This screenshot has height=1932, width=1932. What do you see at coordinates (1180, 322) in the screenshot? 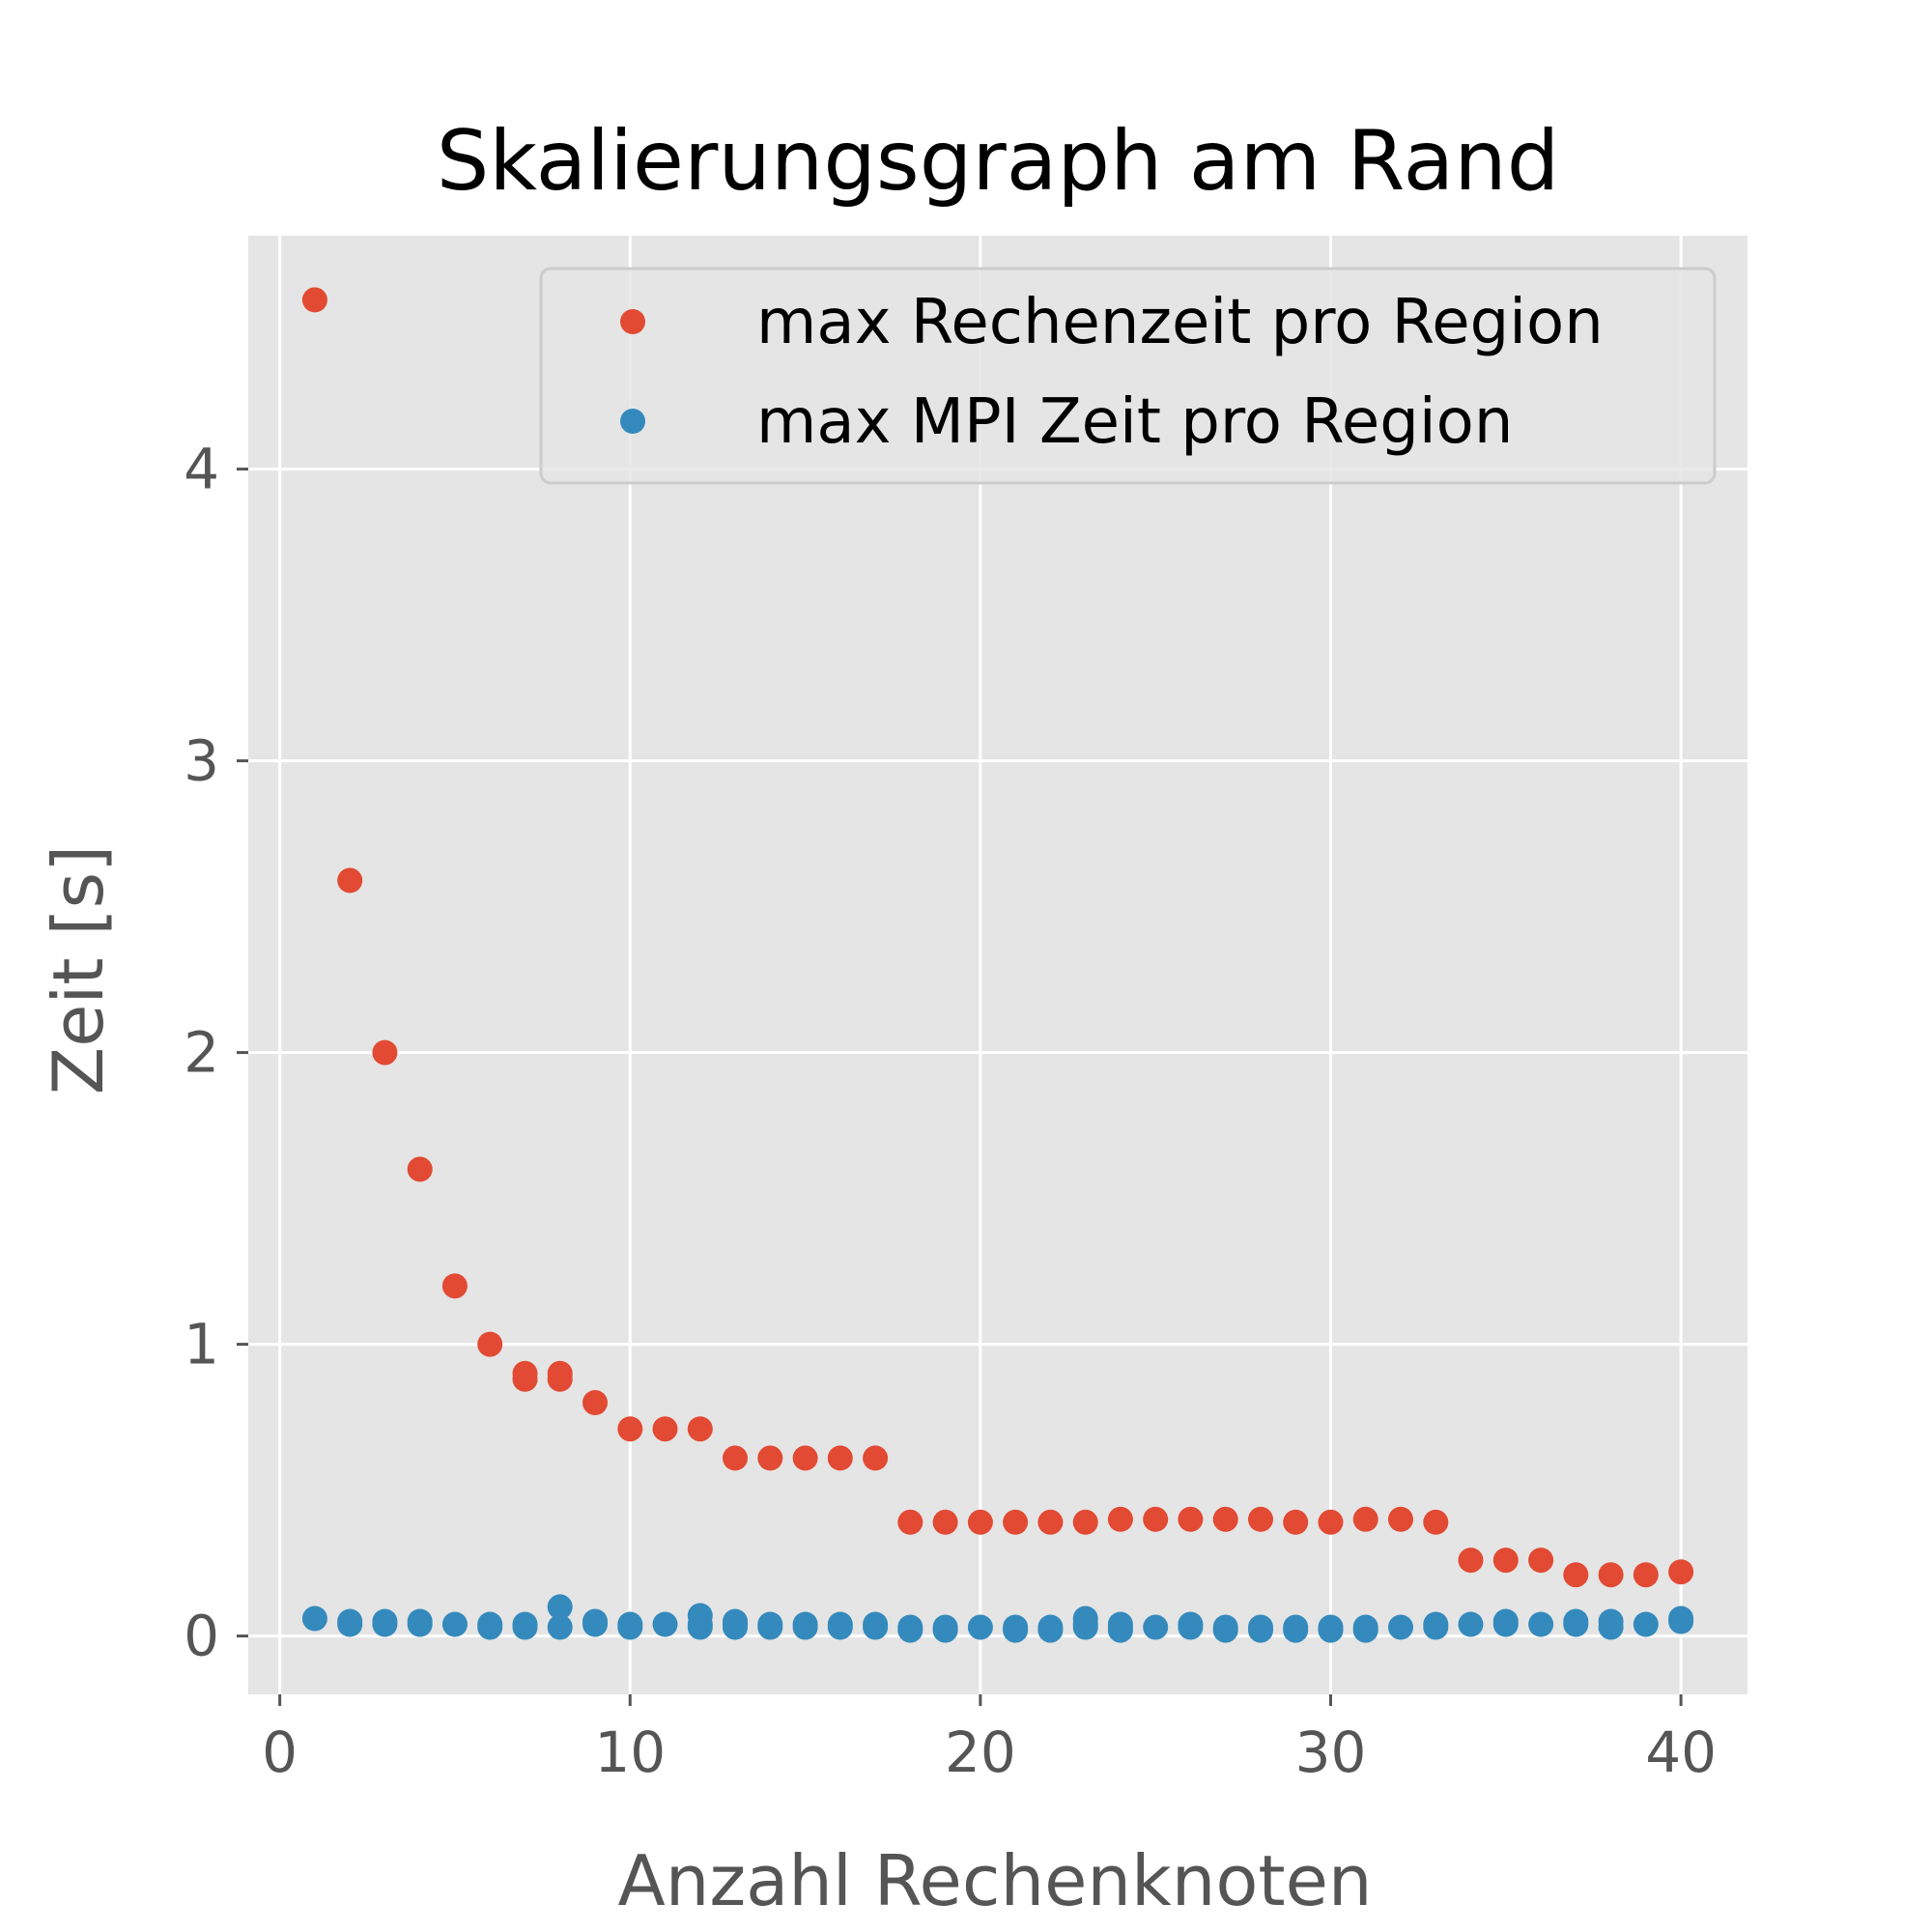
I see `legend-label-rechenzeit: max Rechenzeit pro Region` at bounding box center [1180, 322].